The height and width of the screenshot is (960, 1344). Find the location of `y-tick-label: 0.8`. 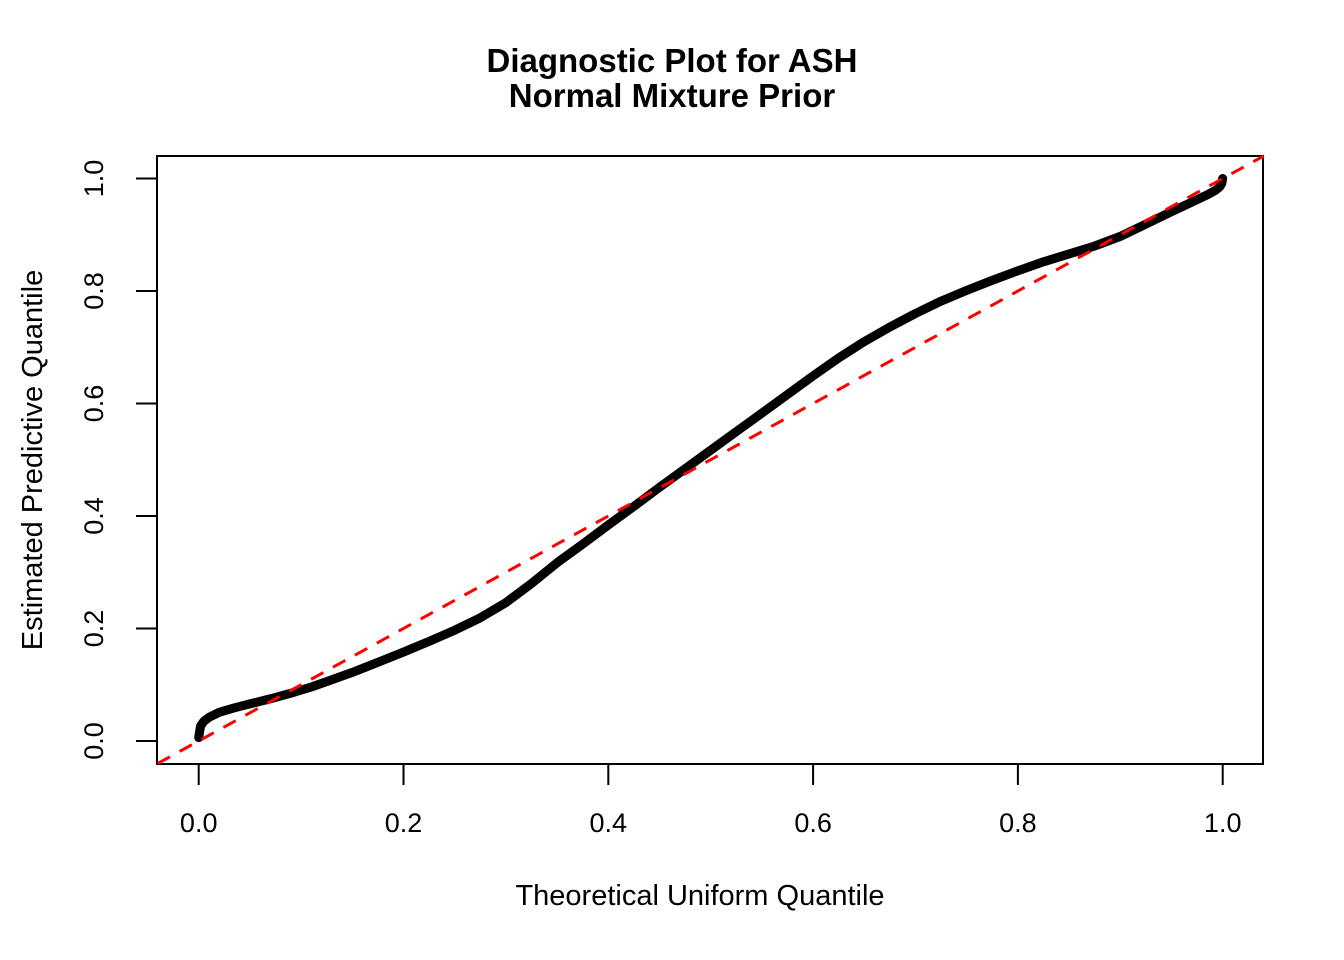

y-tick-label: 0.8 is located at coordinates (94, 291).